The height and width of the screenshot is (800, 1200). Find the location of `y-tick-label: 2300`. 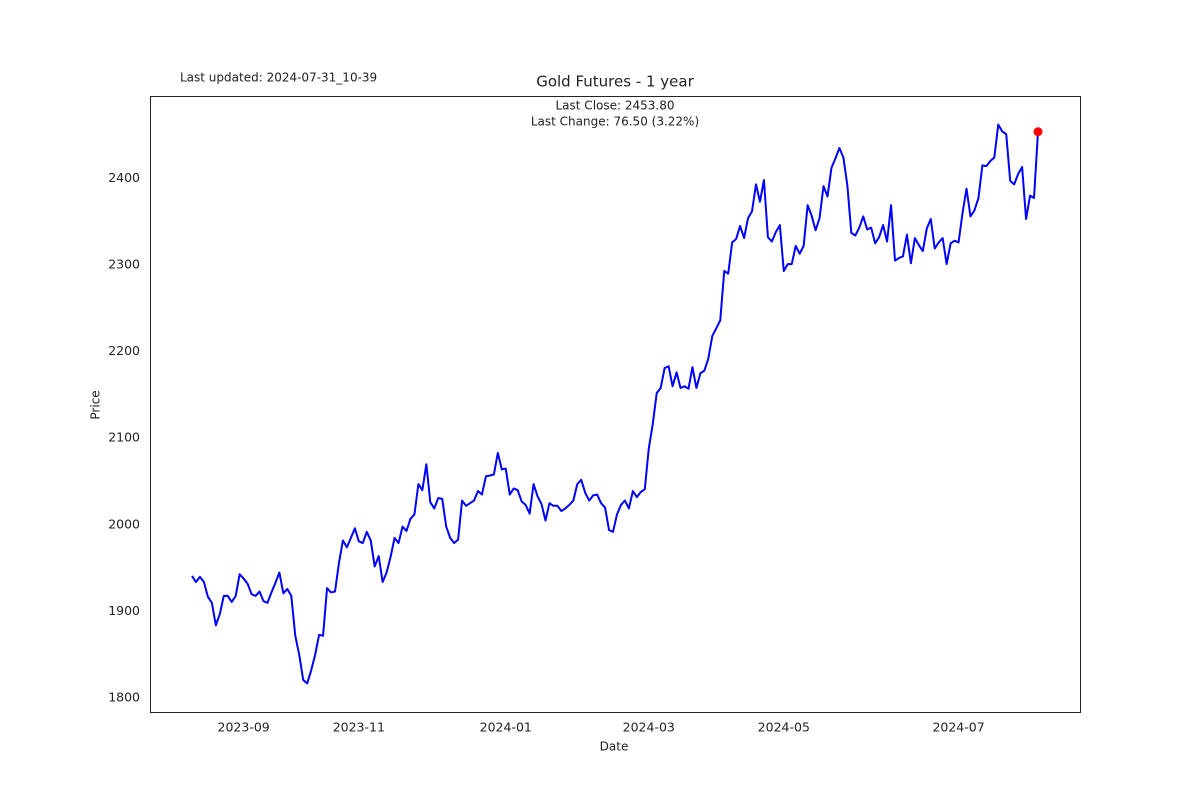

y-tick-label: 2300 is located at coordinates (124, 263).